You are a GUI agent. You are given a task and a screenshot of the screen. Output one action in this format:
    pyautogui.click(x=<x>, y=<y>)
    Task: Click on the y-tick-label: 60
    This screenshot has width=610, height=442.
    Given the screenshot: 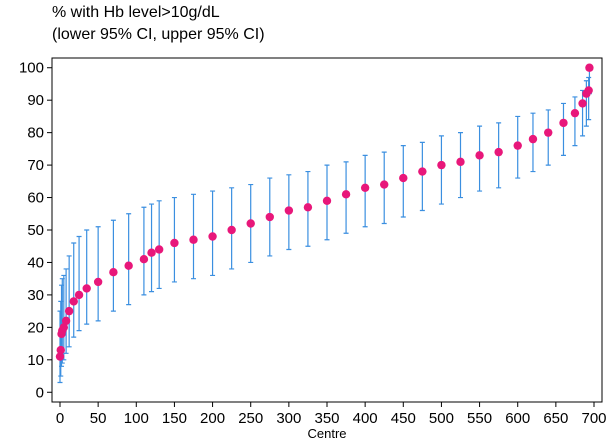 What is the action you would take?
    pyautogui.click(x=35, y=198)
    